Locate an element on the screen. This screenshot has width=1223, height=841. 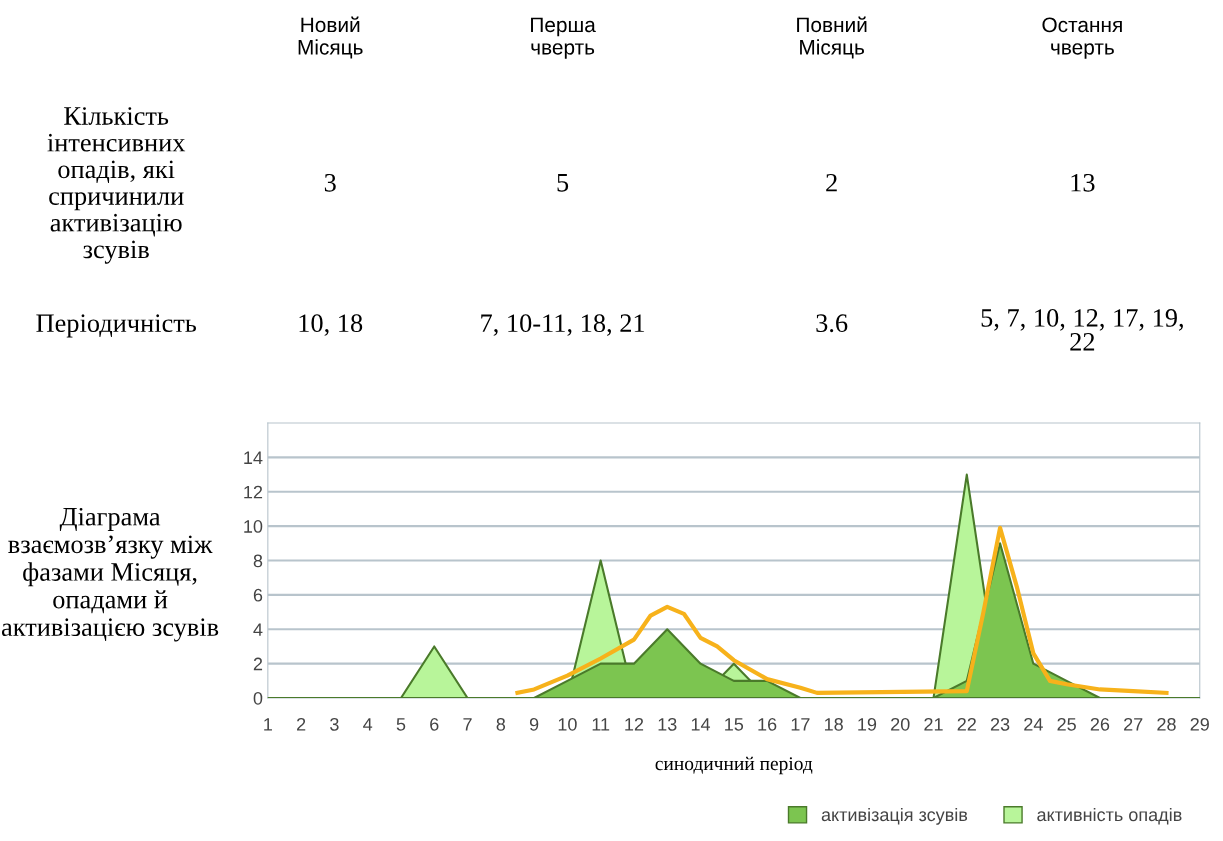
x-tick-label: 28 is located at coordinates (1166, 724).